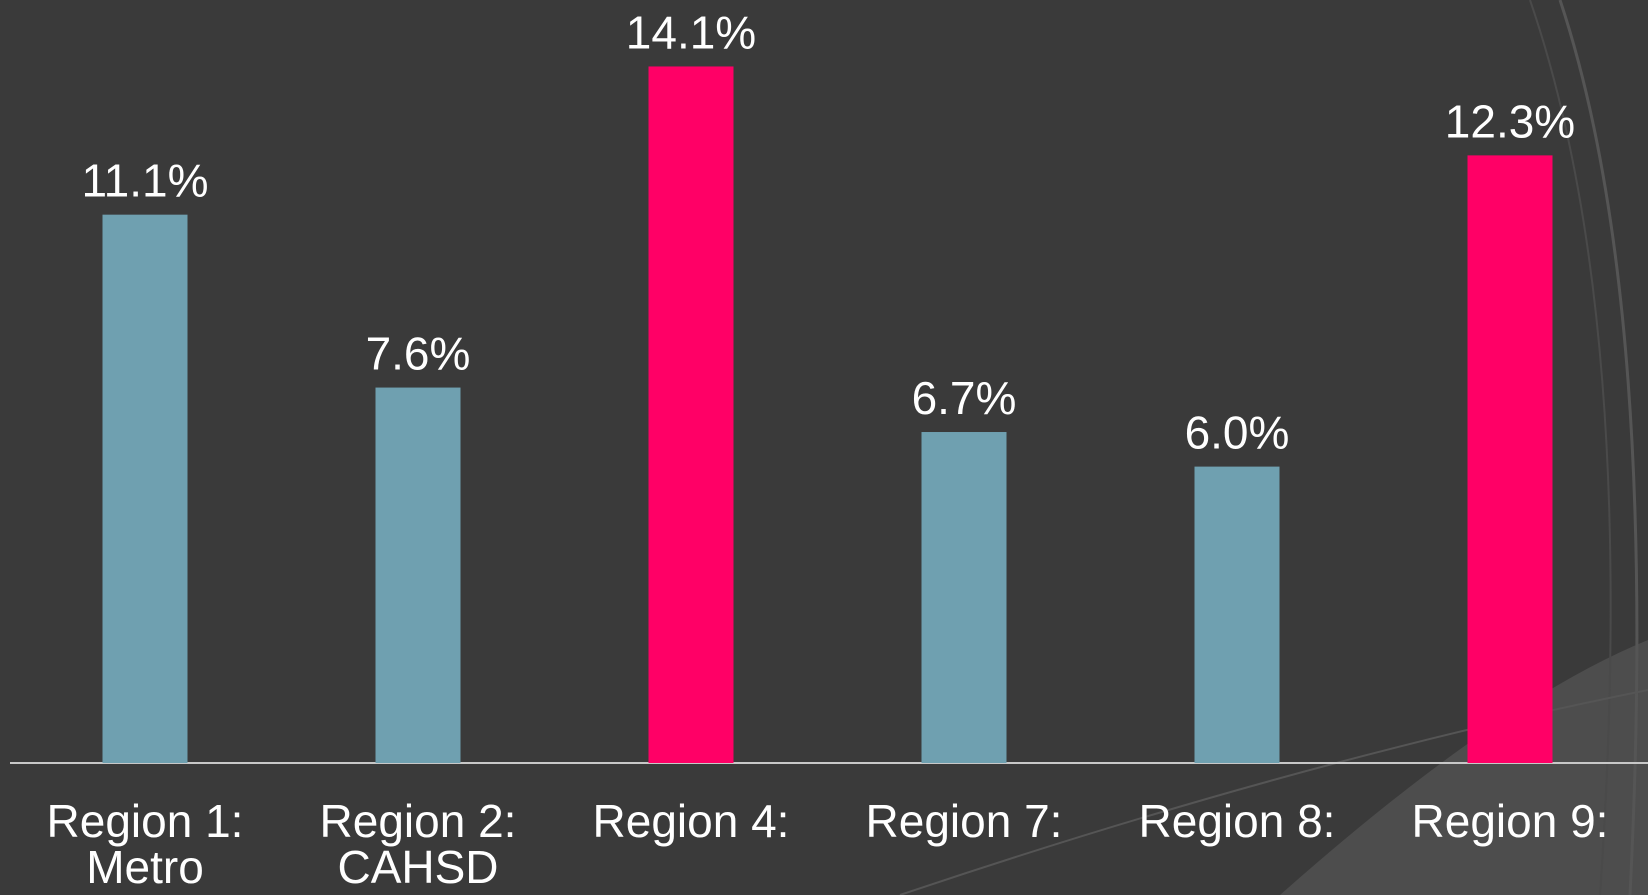 The width and height of the screenshot is (1648, 895). What do you see at coordinates (145, 844) in the screenshot?
I see `x-tick-label: Region 1: Metro` at bounding box center [145, 844].